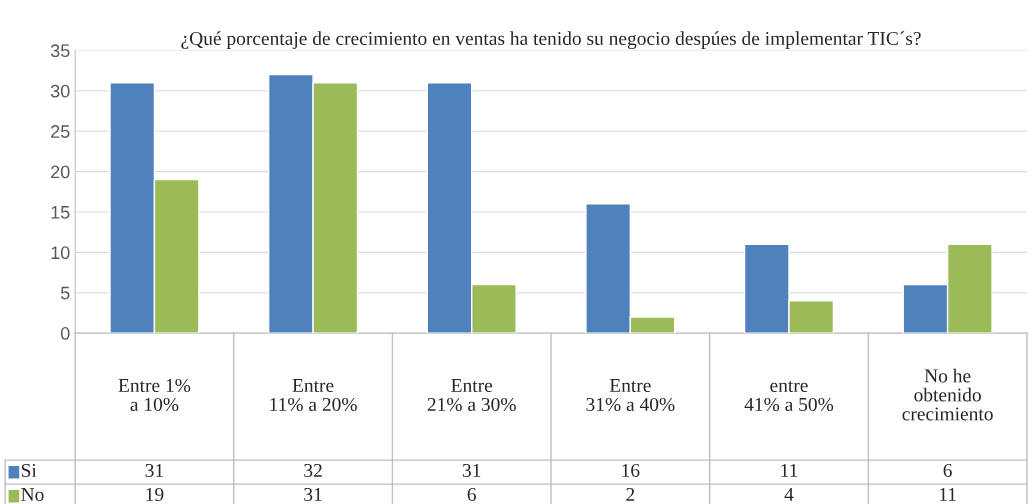 This screenshot has height=504, width=1029. I want to click on legend-label: No, so click(32, 495).